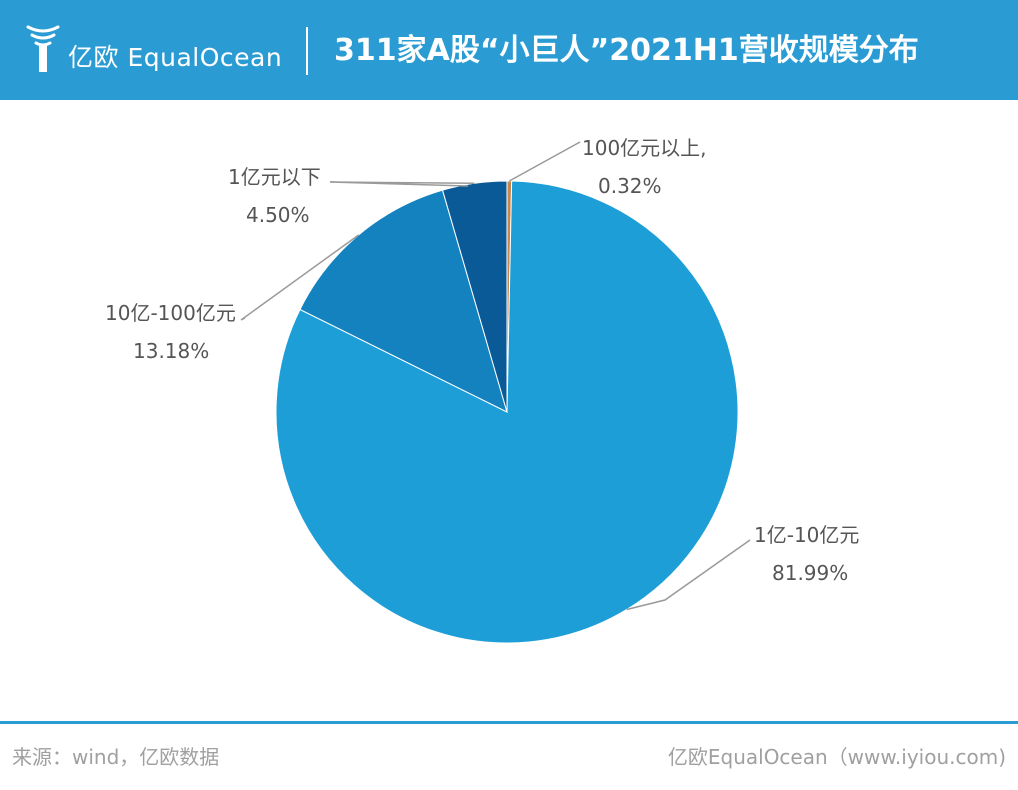  Describe the element at coordinates (116, 757) in the screenshot. I see `source-note: 来源：wind，亿欧数据` at that location.